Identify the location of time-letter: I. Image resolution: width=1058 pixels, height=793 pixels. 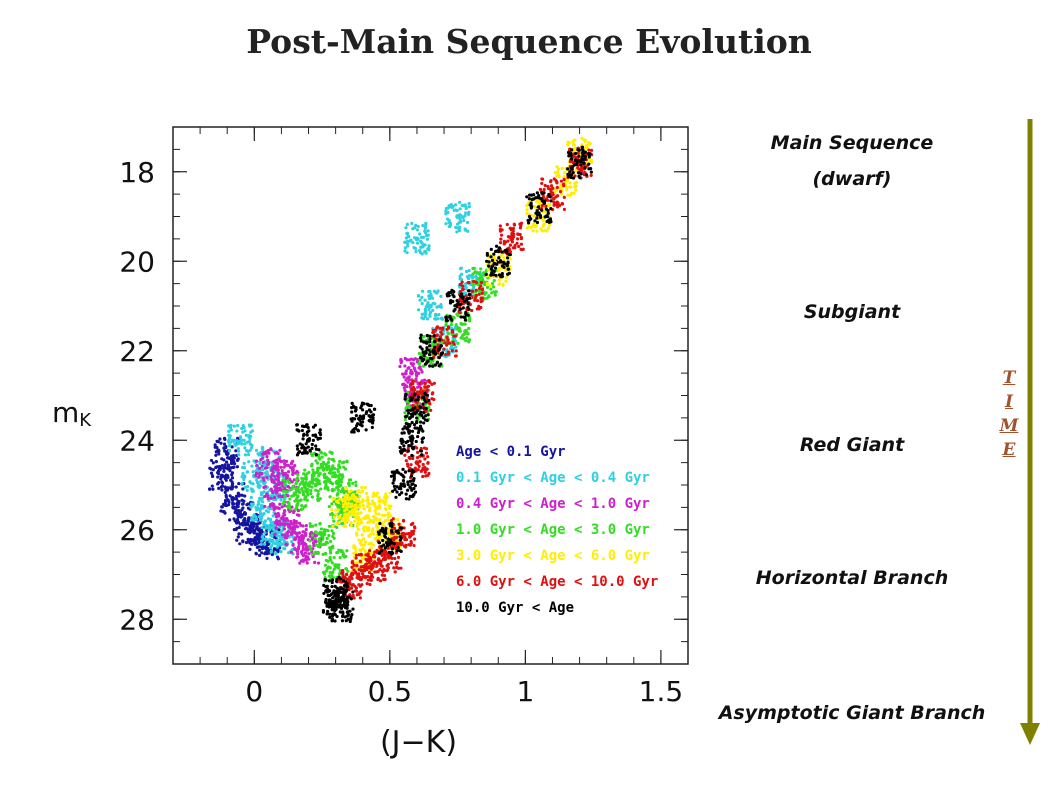
(1009, 402).